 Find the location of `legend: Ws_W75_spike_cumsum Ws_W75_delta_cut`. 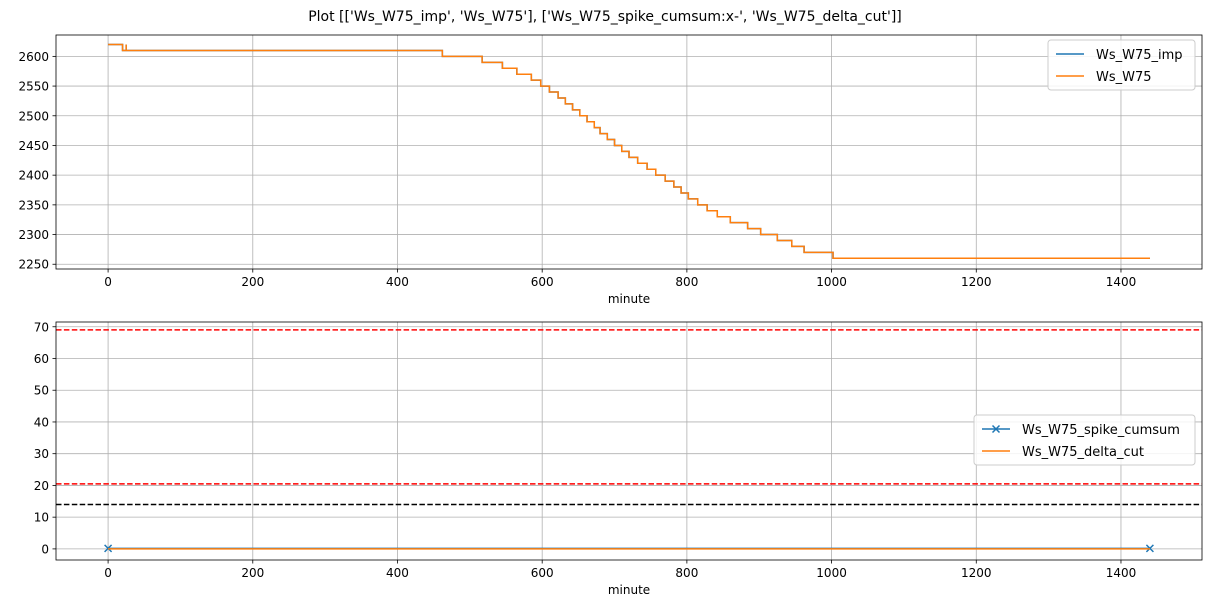

legend: Ws_W75_spike_cumsum Ws_W75_delta_cut is located at coordinates (1084, 440).